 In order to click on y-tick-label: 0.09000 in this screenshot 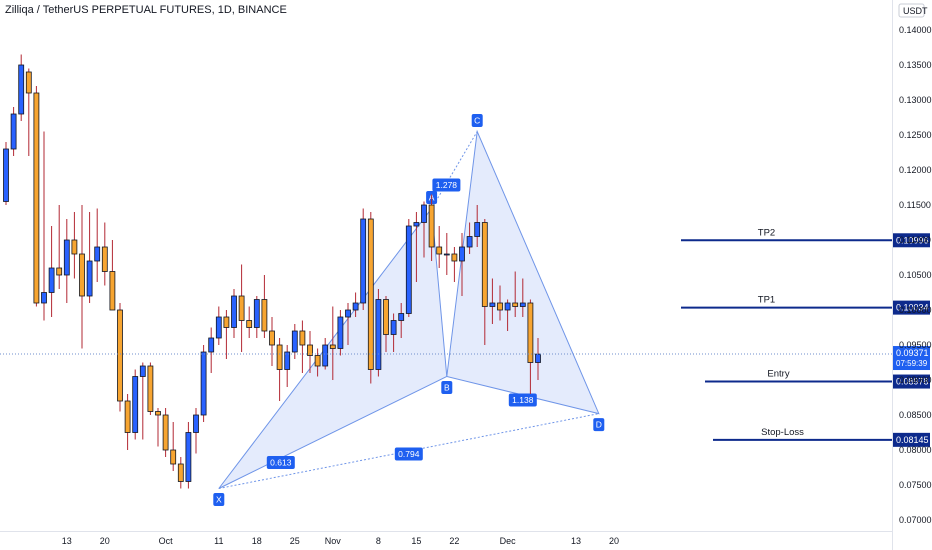, I will do `click(915, 380)`.